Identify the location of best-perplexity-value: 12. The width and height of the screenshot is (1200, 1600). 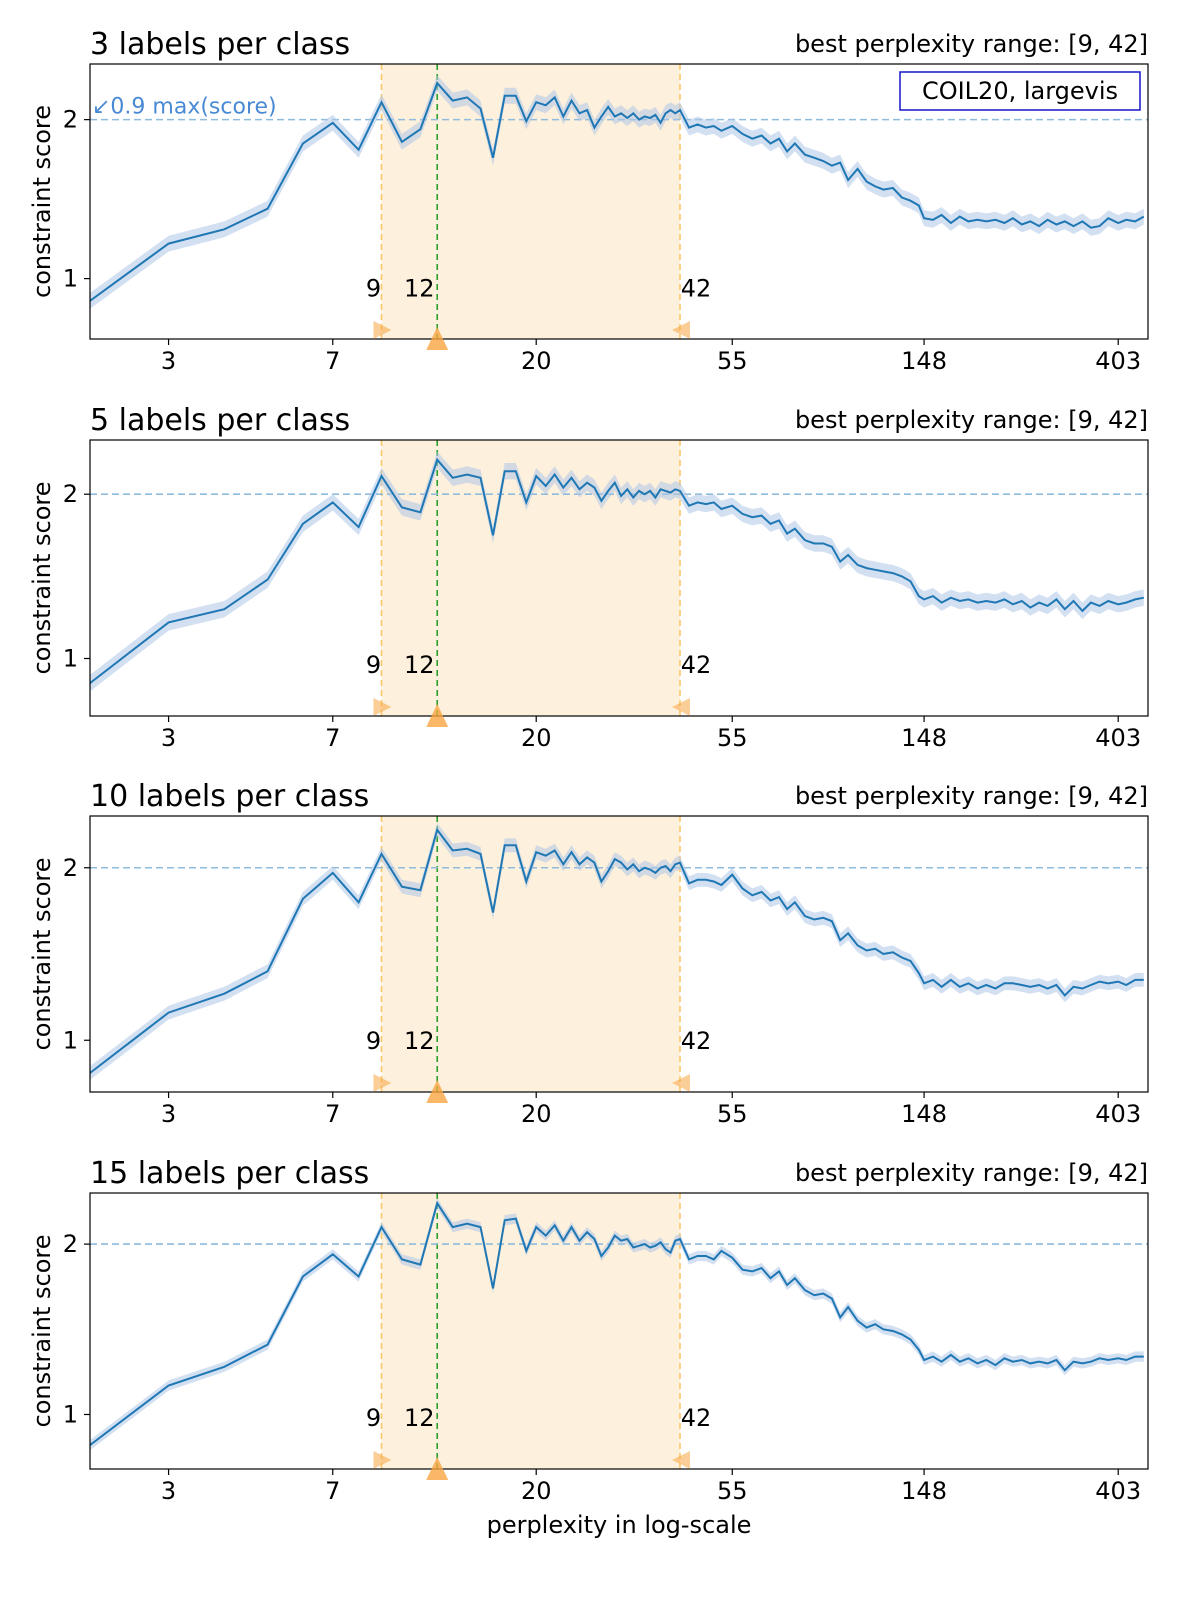
(419, 288).